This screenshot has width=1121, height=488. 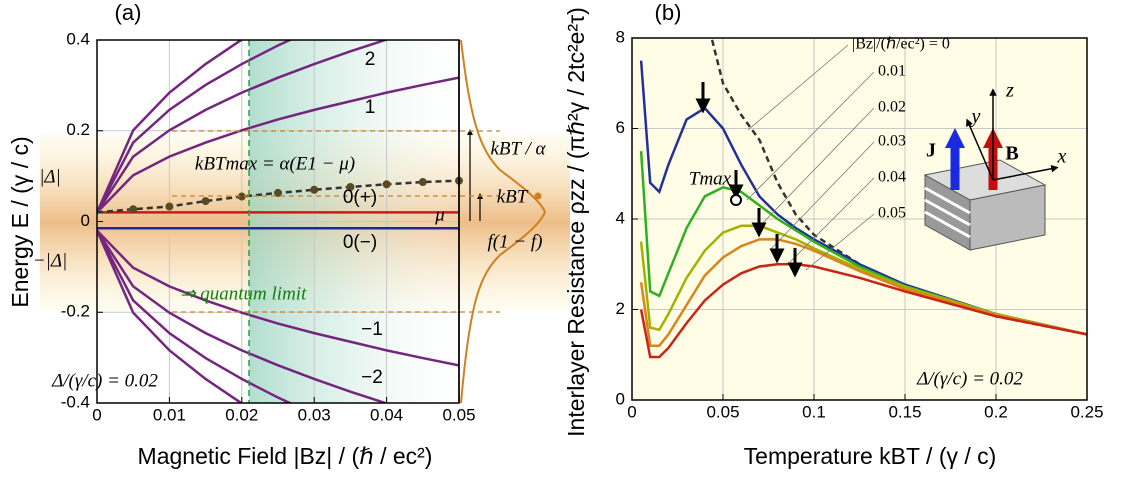 What do you see at coordinates (169, 414) in the screenshot?
I see `x-tick-label: 0.01` at bounding box center [169, 414].